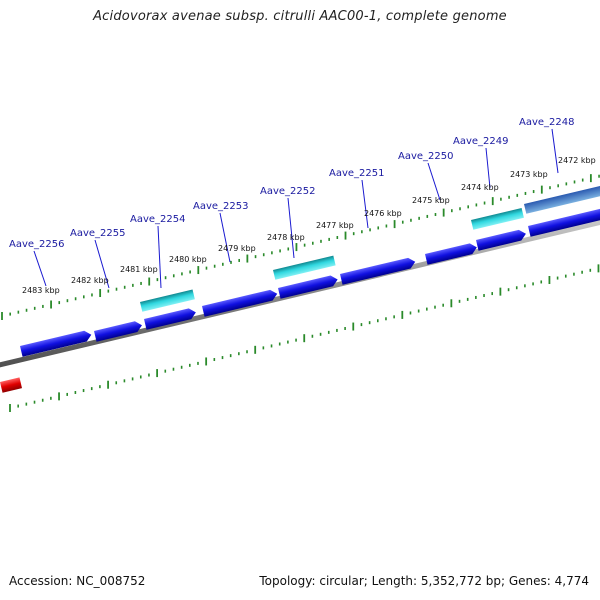 The width and height of the screenshot is (600, 600). I want to click on gene-label: Aave_2256, so click(37, 244).